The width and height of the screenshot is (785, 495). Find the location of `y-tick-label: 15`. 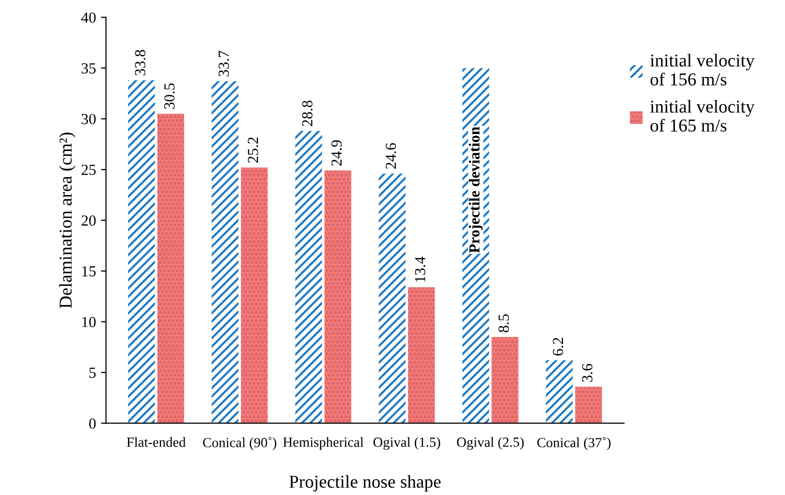

y-tick-label: 15 is located at coordinates (89, 271).